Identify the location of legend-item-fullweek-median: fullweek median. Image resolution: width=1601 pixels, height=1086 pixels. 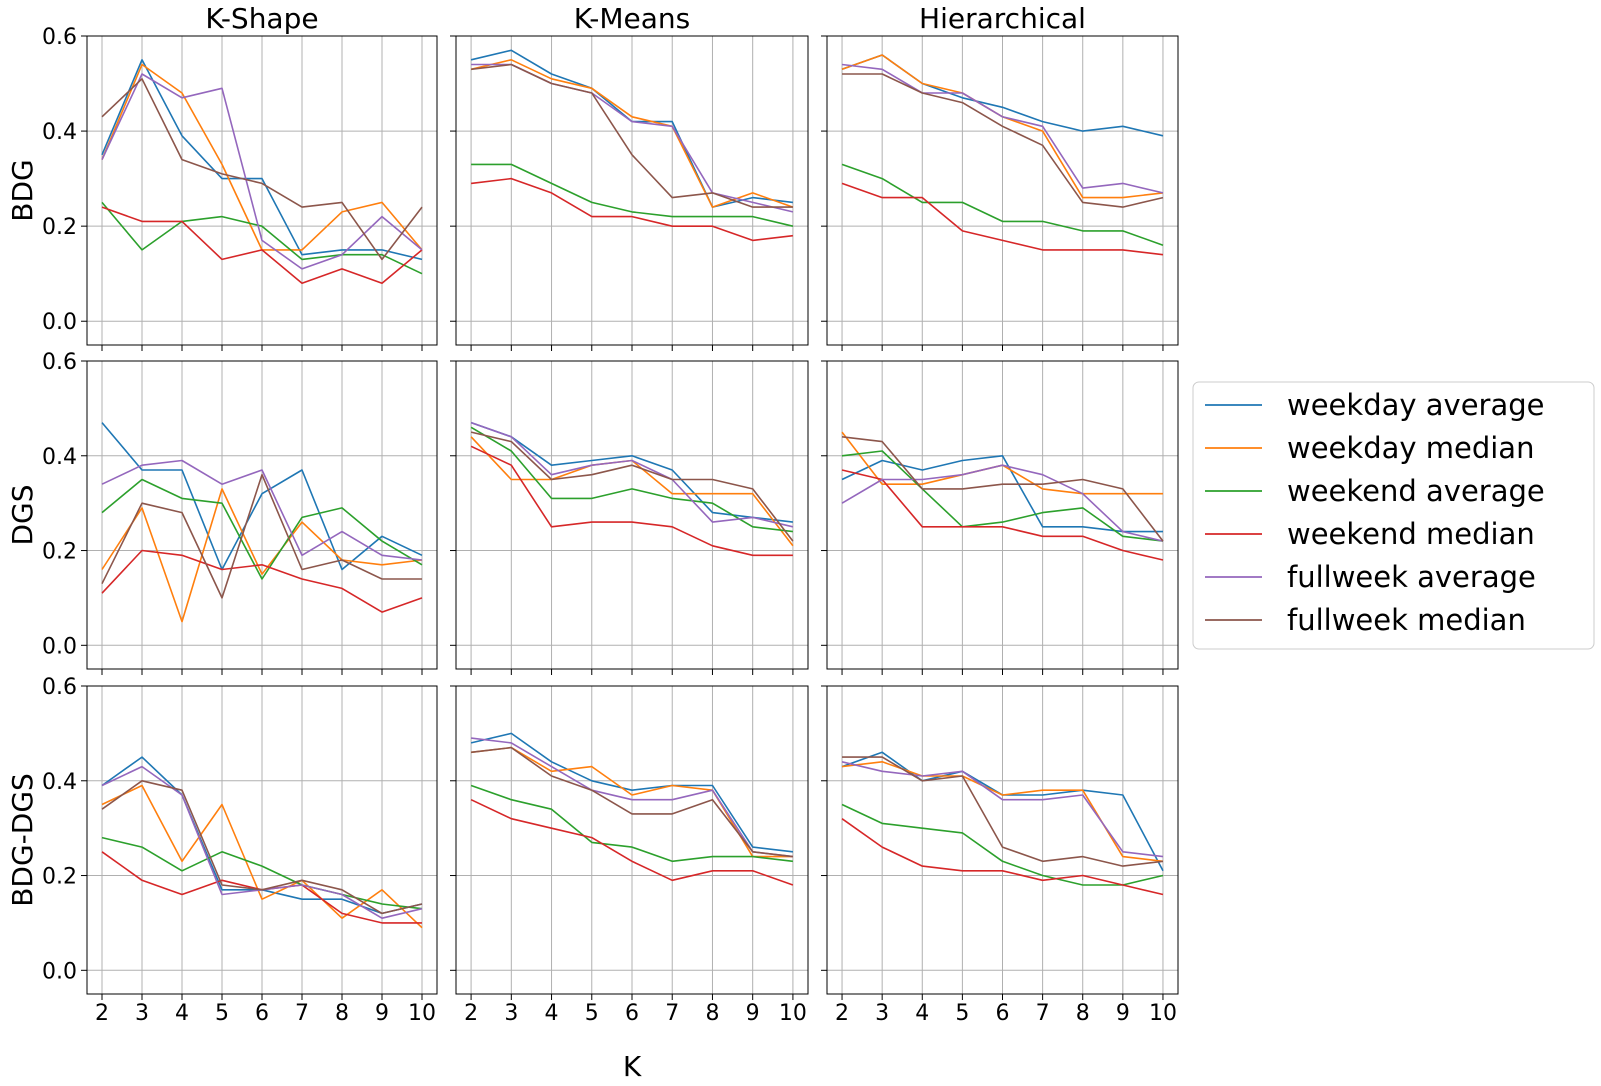
(1365, 620).